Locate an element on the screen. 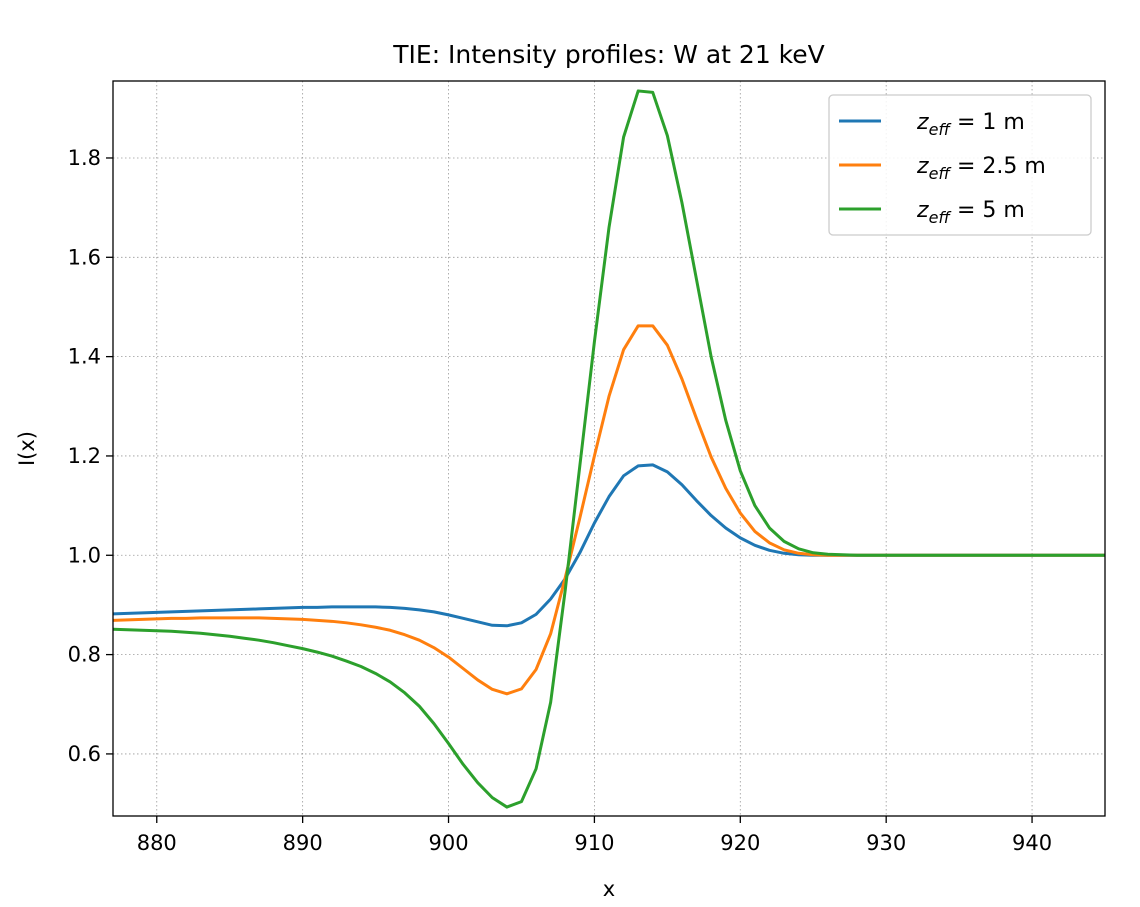 This screenshot has width=1140, height=907. y-axis-ticks: 0.6 0.8 1.0 1.2 1.4 1.6 1.8 is located at coordinates (90, 456).